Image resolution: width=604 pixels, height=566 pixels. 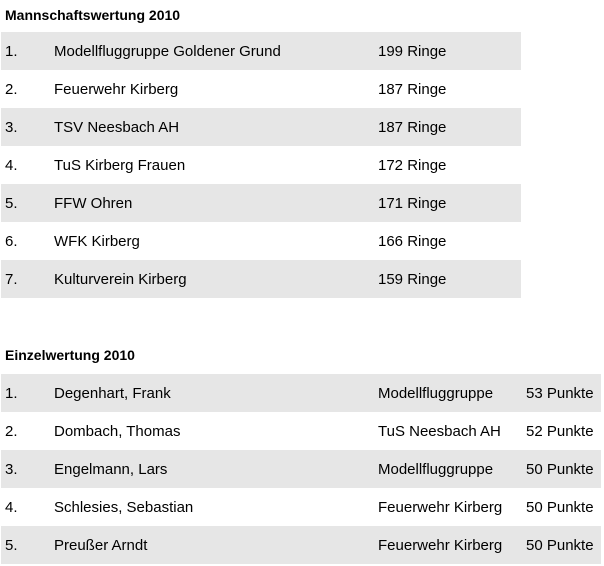 I want to click on points-cell: 53 Punkte, so click(x=563, y=393).